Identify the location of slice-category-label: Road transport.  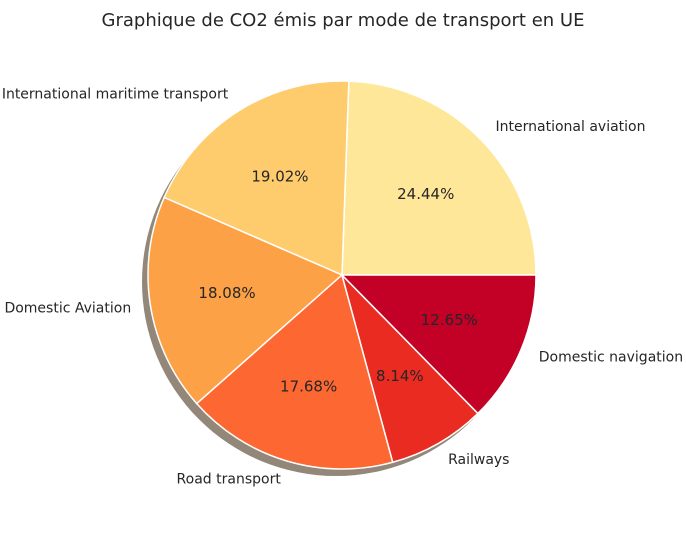
(229, 479).